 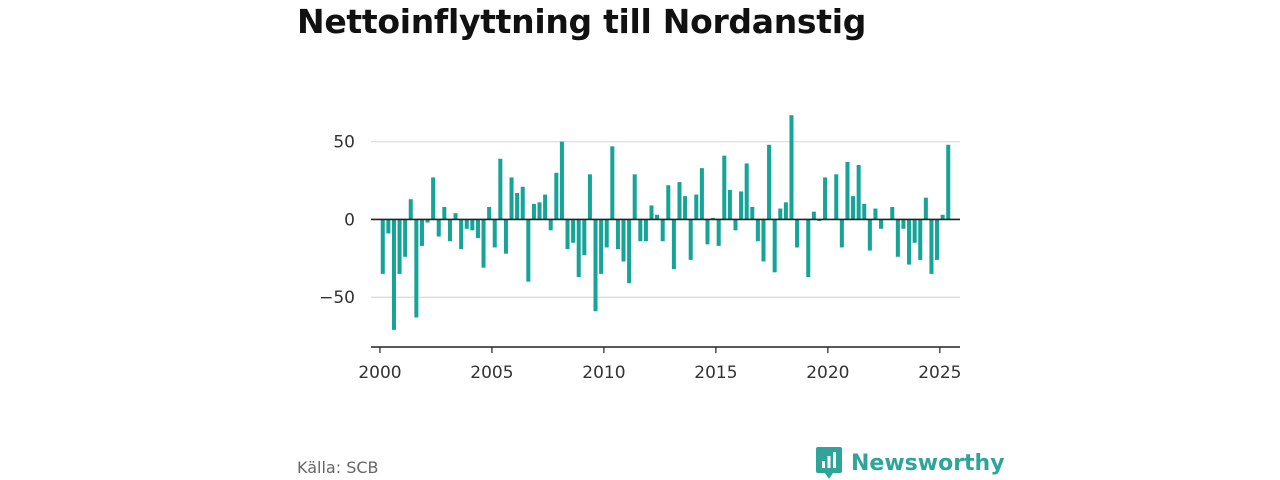 What do you see at coordinates (715, 373) in the screenshot?
I see `x-tick-label: 2015` at bounding box center [715, 373].